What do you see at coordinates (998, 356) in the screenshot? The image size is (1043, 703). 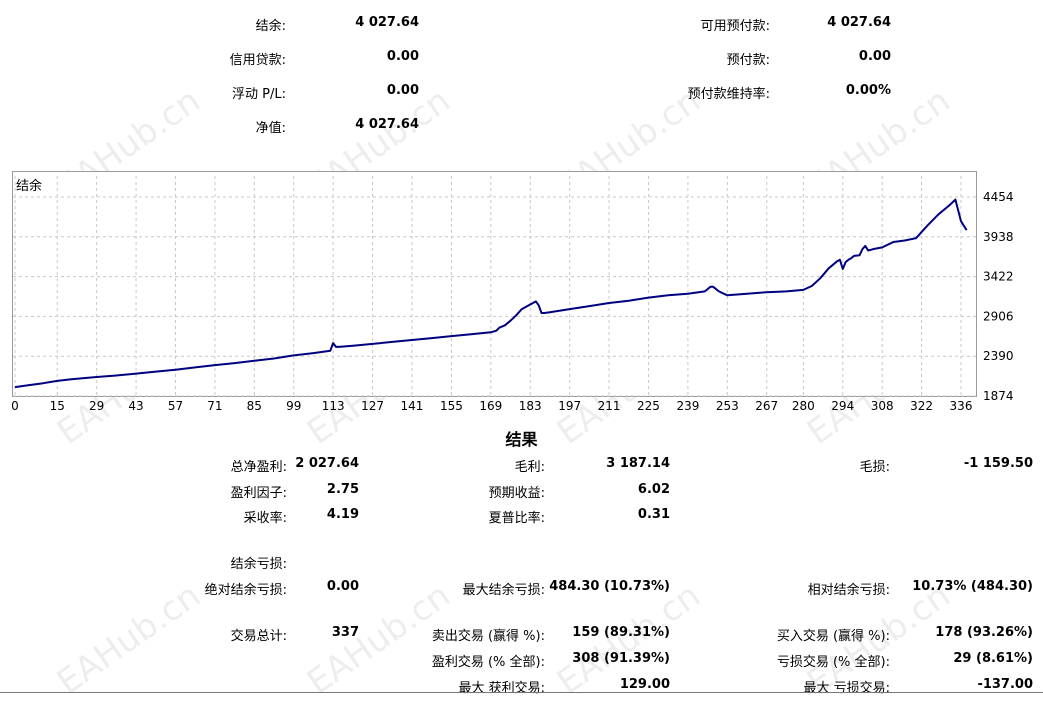 I see `y-tick-label: 2390` at bounding box center [998, 356].